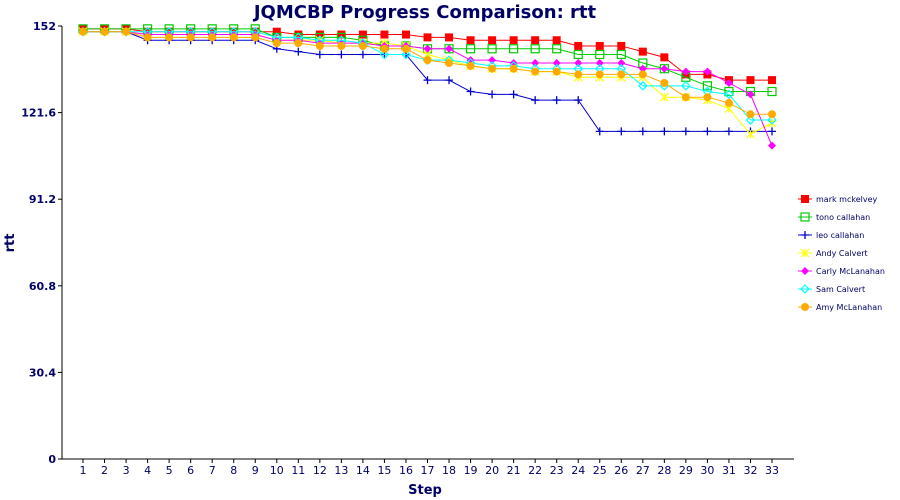 The width and height of the screenshot is (900, 500). I want to click on x-tick-label: 17, so click(428, 470).